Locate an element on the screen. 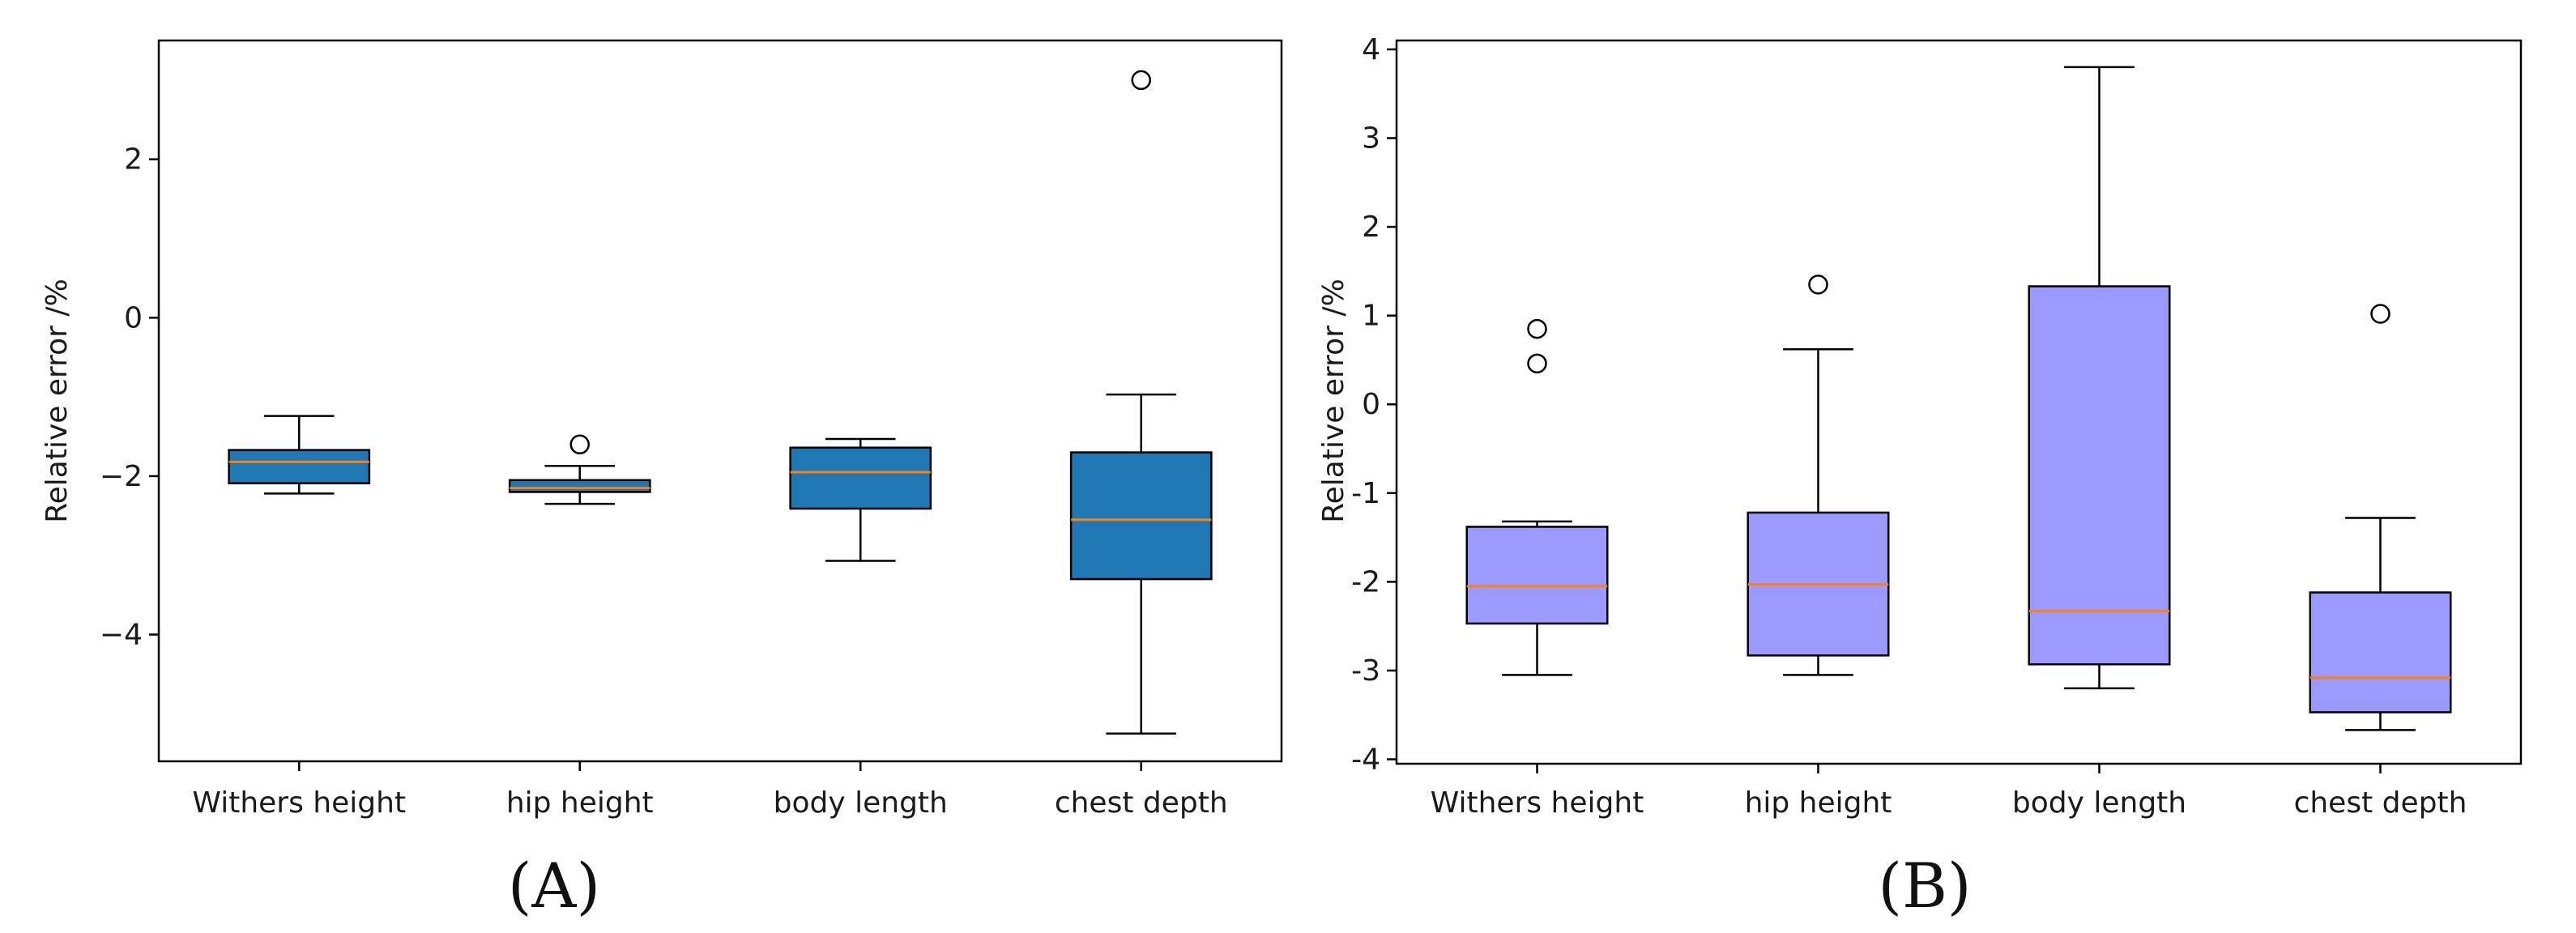 The image size is (2576, 933). y-tick-label: 4 is located at coordinates (1371, 50).